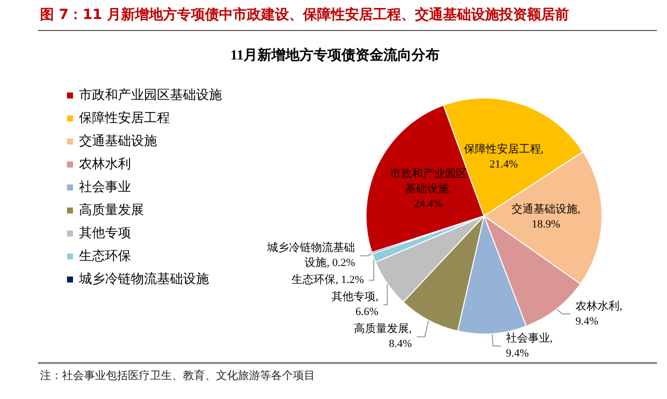  Describe the element at coordinates (328, 279) in the screenshot. I see `data-label: 生态环保, 1.2%` at that location.